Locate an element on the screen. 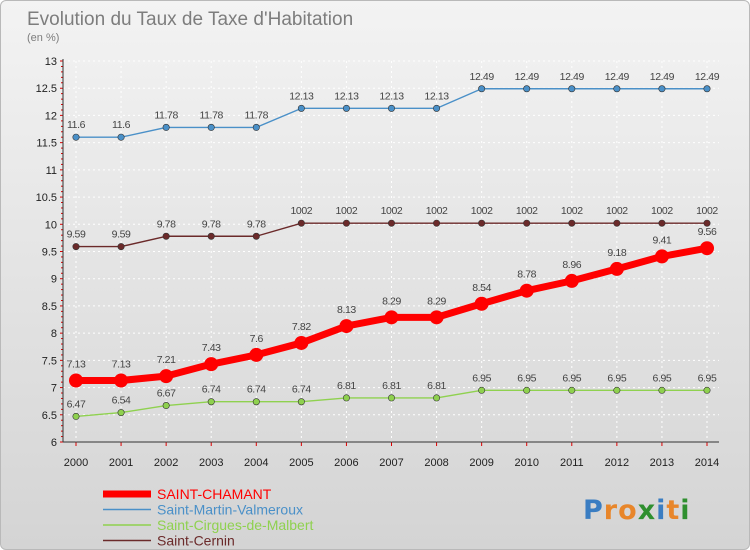 This screenshot has height=550, width=750. data-label: 9.59 is located at coordinates (76, 235).